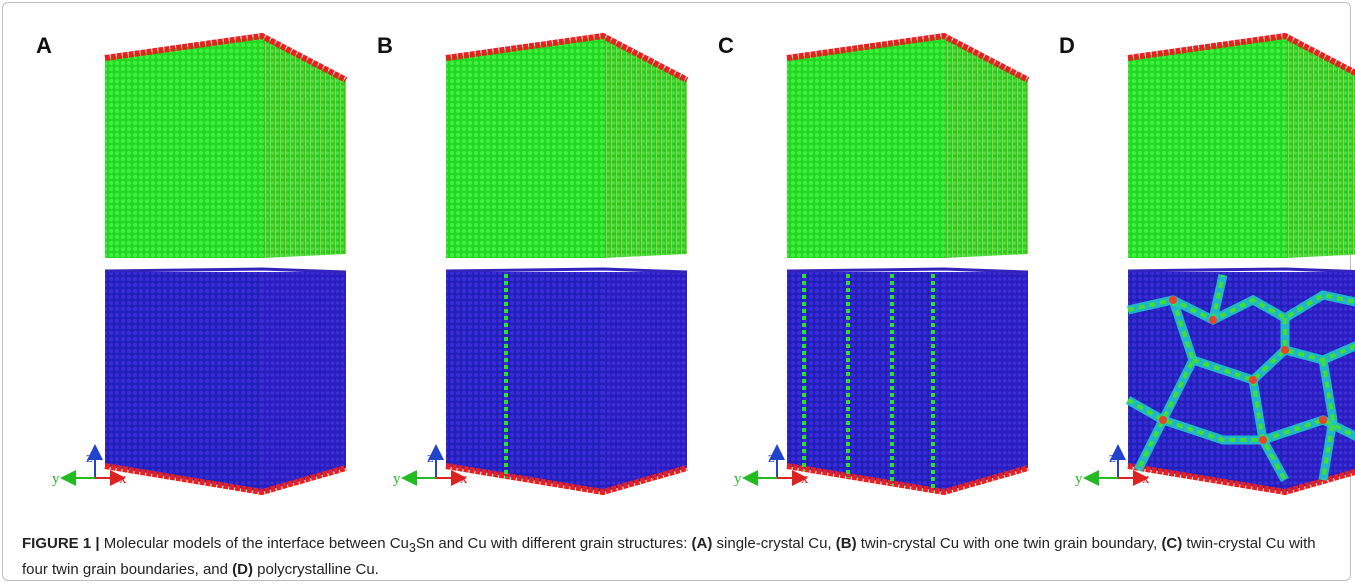 This screenshot has height=585, width=1355. Describe the element at coordinates (412, 548) in the screenshot. I see `caption-sub: 3` at that location.